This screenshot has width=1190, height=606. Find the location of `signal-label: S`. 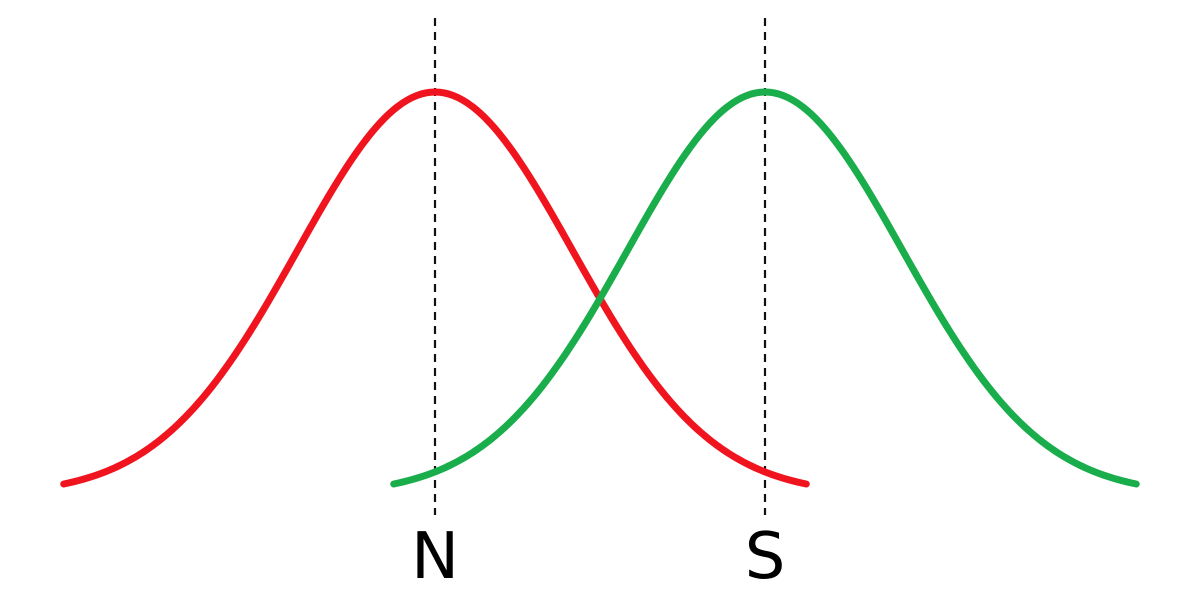

signal-label: S is located at coordinates (765, 557).